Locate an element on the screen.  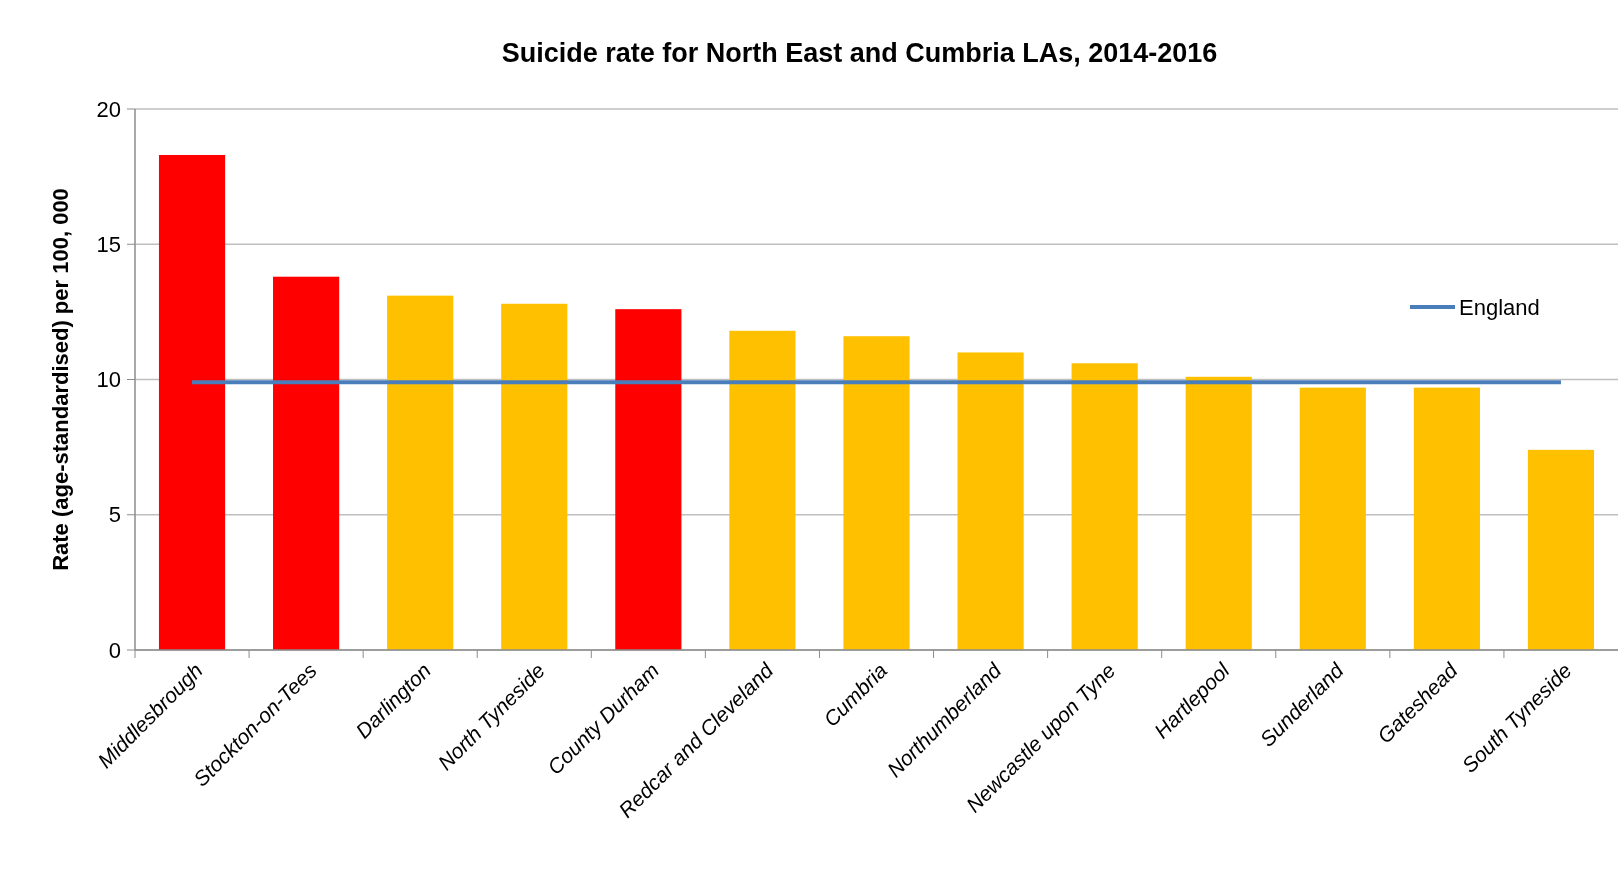
y-tick-label: 10 is located at coordinates (108, 380).